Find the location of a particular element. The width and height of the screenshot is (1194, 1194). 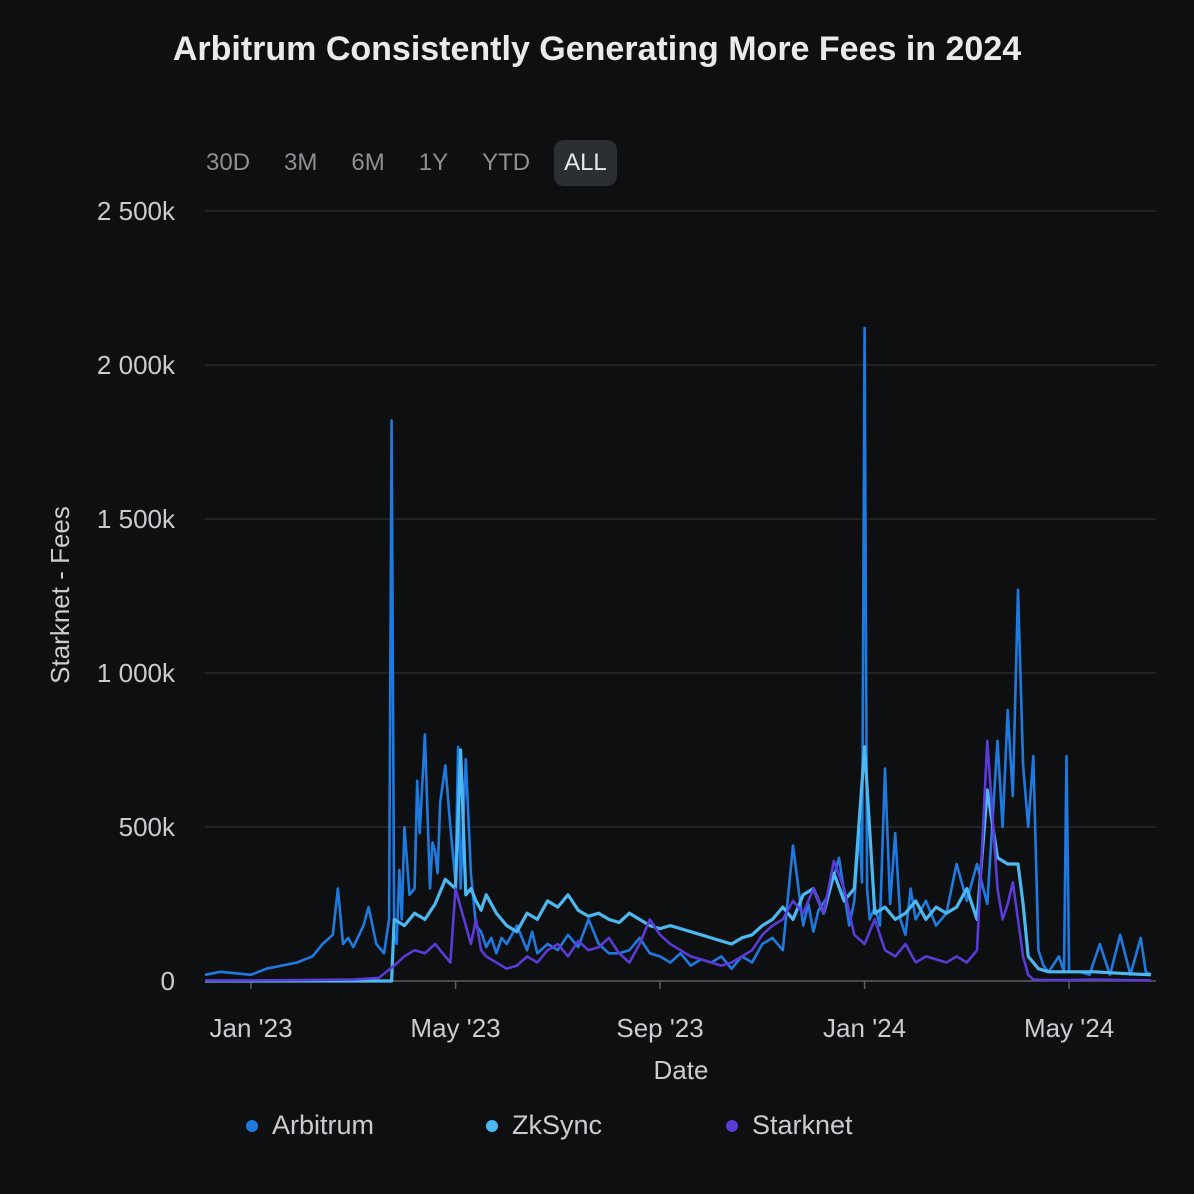

x-axis: Jan '23 May '23 Sep '23 Jan '24 May '24 is located at coordinates (662, 1012).